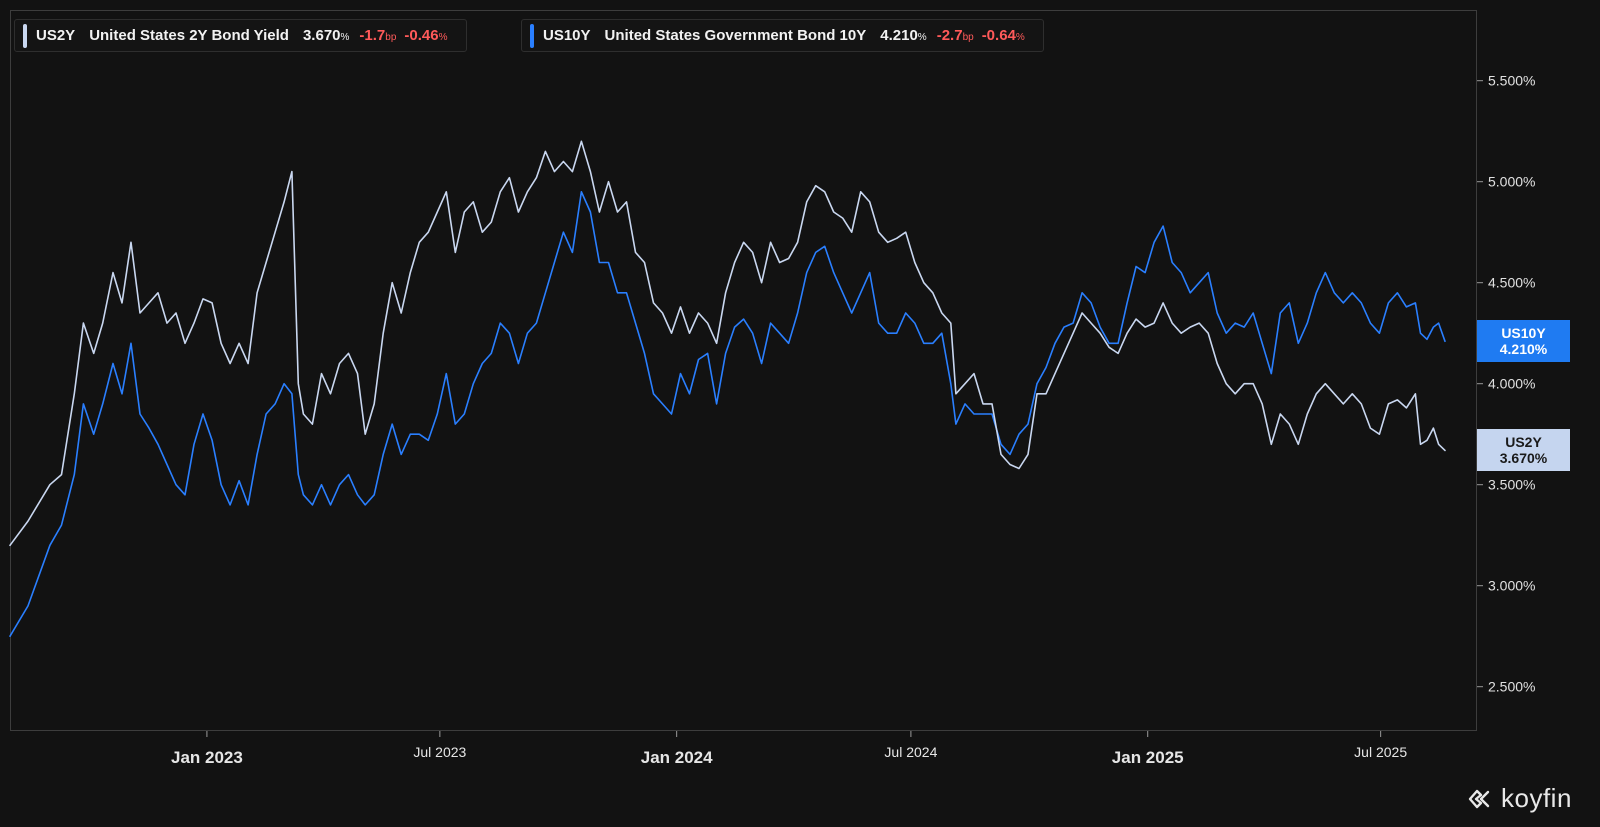  Describe the element at coordinates (1511, 586) in the screenshot. I see `y-tick-label-1: 3.000%` at that location.